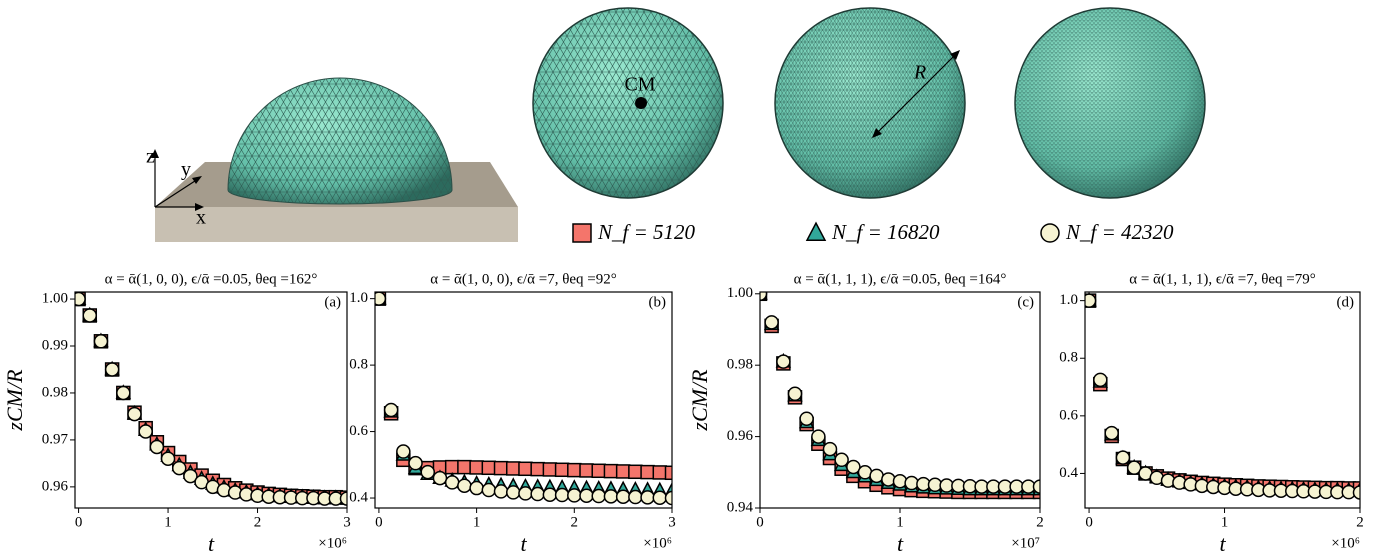 This screenshot has width=1391, height=559. What do you see at coordinates (55, 345) in the screenshot?
I see `y-tick-label: 0.99` at bounding box center [55, 345].